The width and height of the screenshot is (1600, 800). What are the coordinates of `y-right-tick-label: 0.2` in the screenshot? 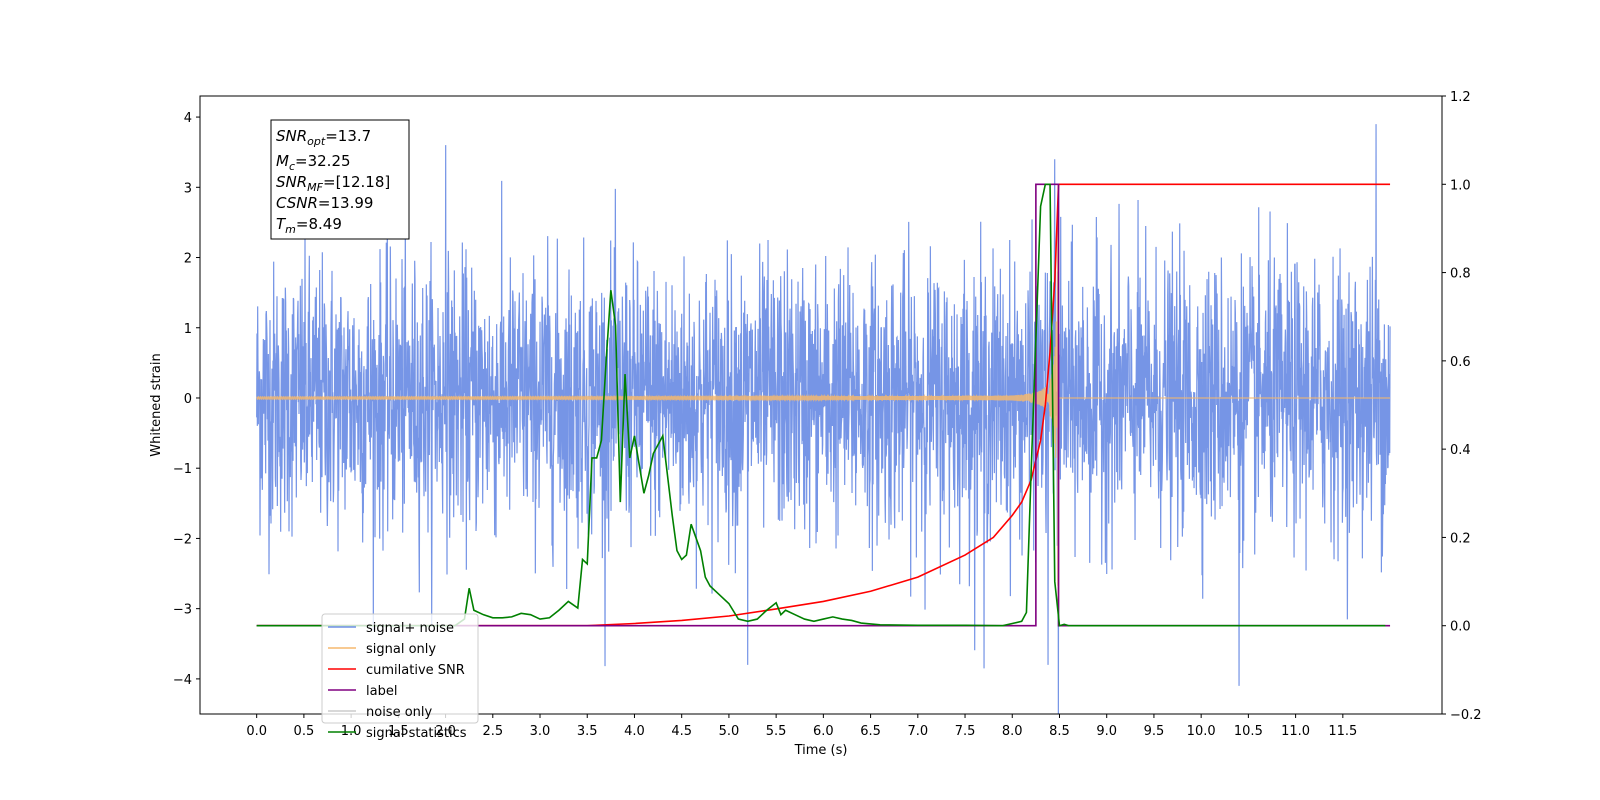 It's located at (1460, 538).